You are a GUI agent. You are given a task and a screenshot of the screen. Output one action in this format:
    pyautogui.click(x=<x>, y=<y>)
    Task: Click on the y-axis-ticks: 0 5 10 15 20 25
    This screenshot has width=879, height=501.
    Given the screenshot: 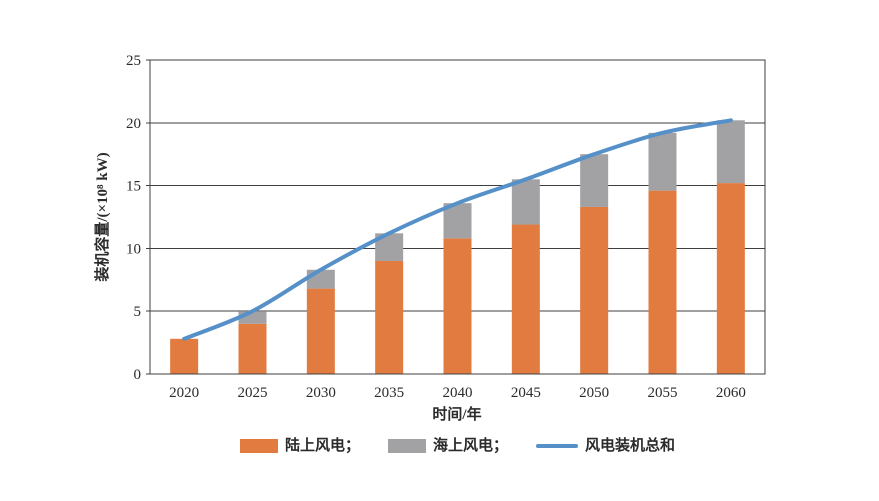 What is the action you would take?
    pyautogui.click(x=138, y=218)
    